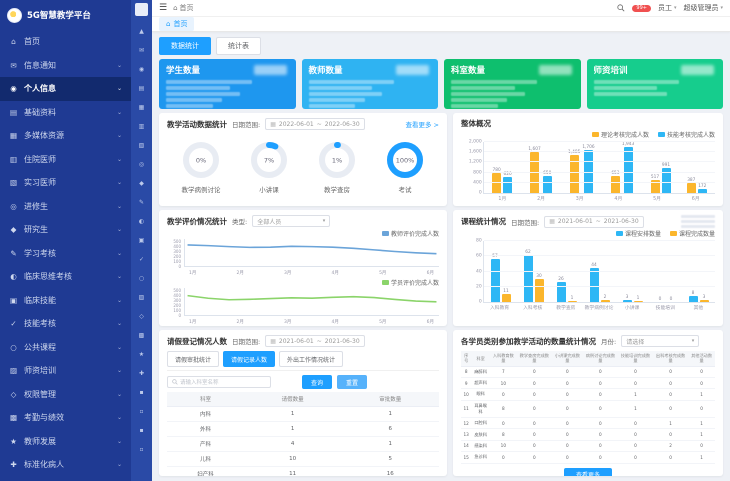 The height and width of the screenshot is (481, 730). I want to click on stat-card: 科室数量, so click(512, 84).